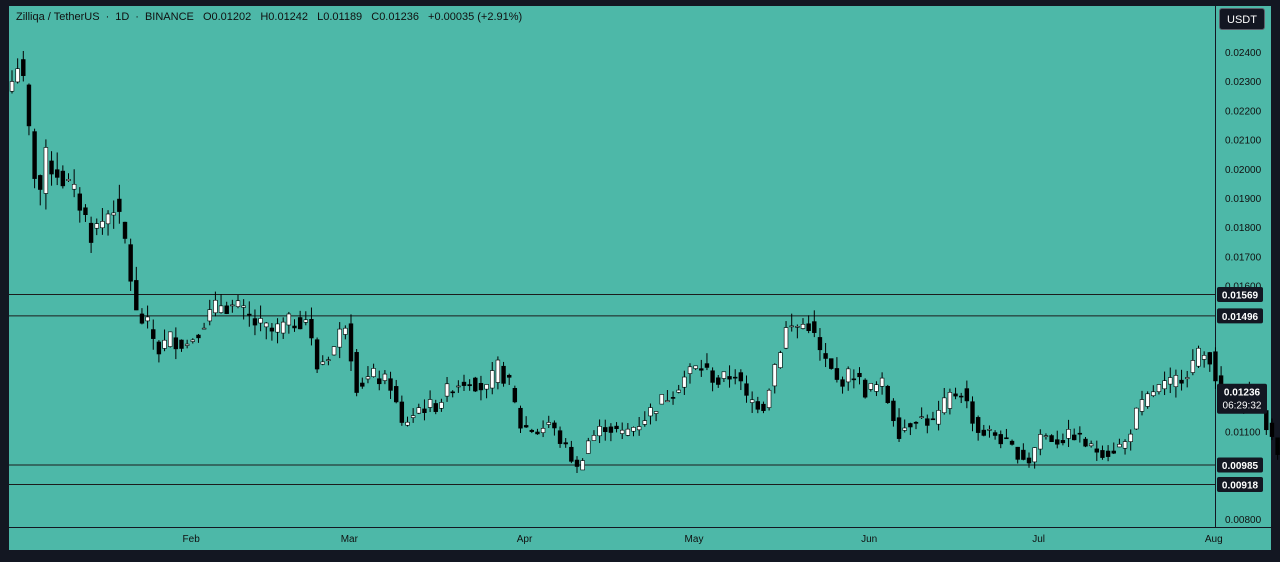  I want to click on time-tick-label: Feb, so click(192, 539).